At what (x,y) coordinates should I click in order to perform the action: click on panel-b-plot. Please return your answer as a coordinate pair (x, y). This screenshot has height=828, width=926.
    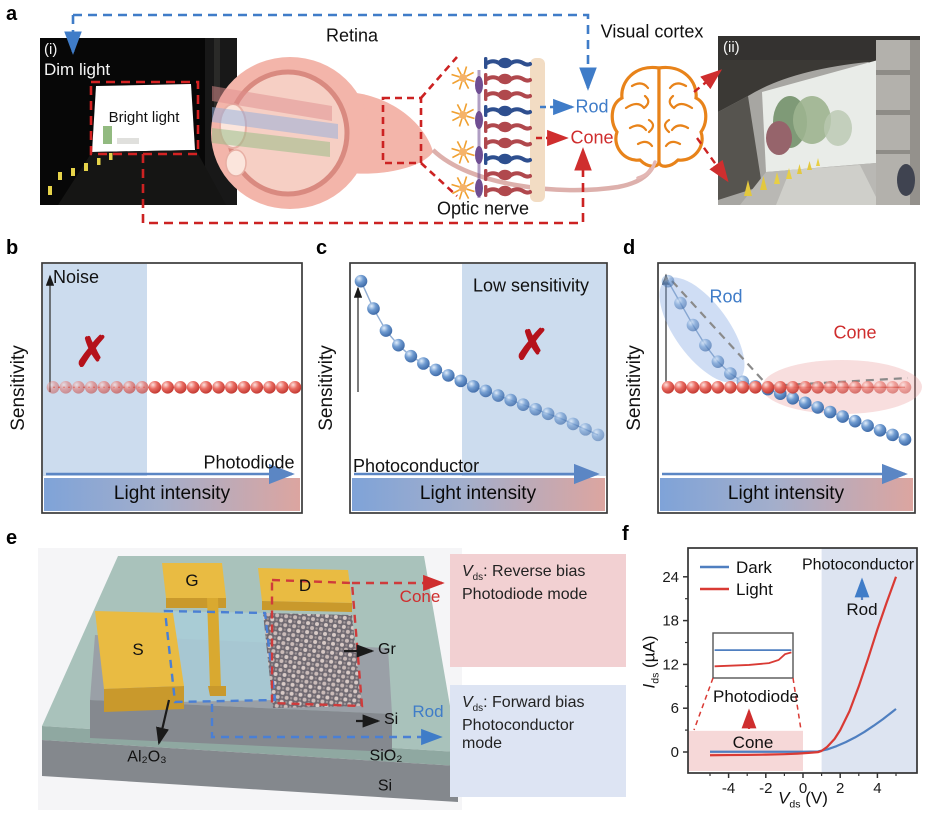
    Looking at the image, I should click on (172, 388).